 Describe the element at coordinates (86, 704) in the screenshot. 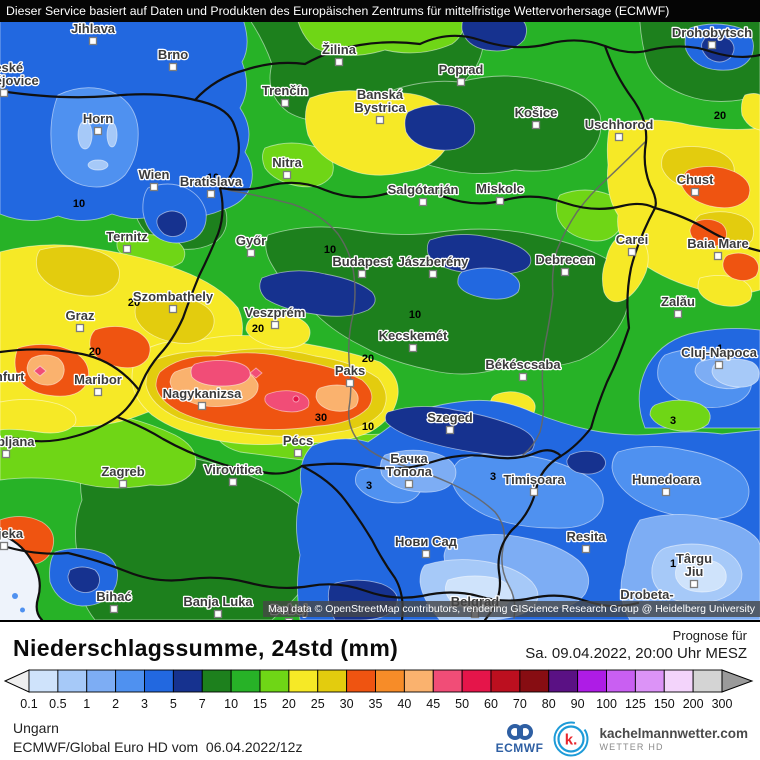

I see `scale-tick-label: 1` at that location.